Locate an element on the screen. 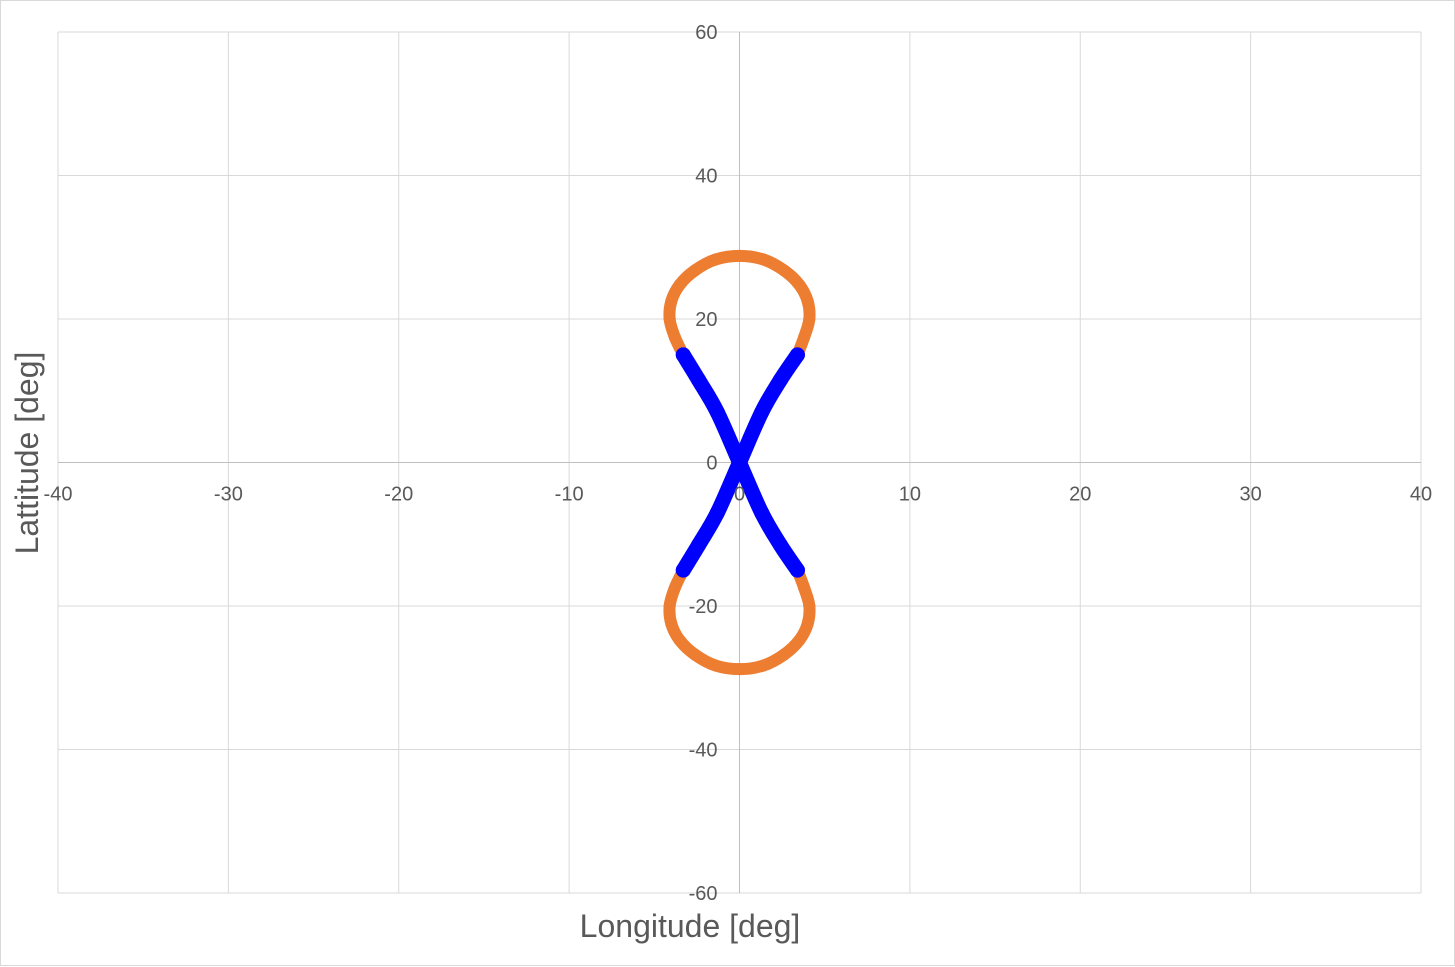 The image size is (1455, 967). x-tick-label: 0 is located at coordinates (739, 495).